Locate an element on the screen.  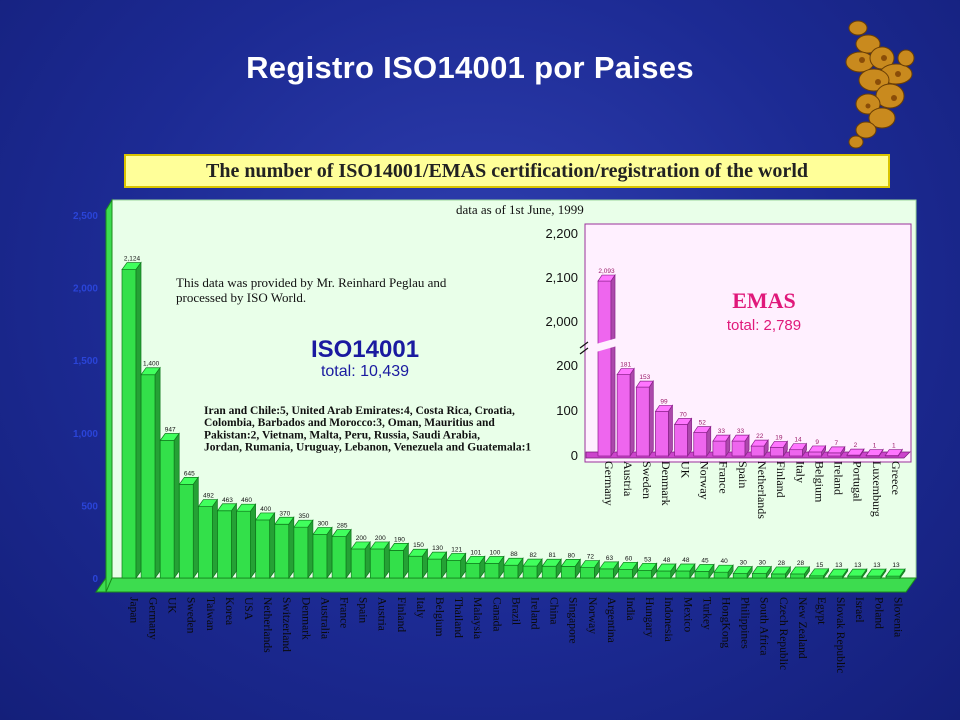
emas-value-label: 33 is located at coordinates (741, 431).